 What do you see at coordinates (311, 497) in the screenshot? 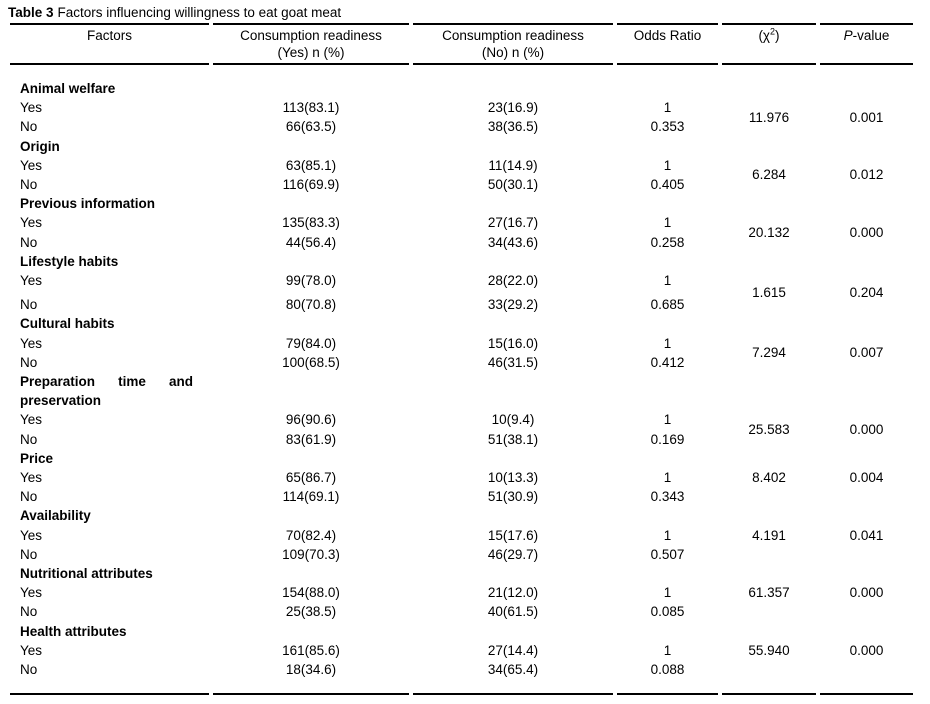
I see `consumption-yes-cell: 114(69.1)` at bounding box center [311, 497].